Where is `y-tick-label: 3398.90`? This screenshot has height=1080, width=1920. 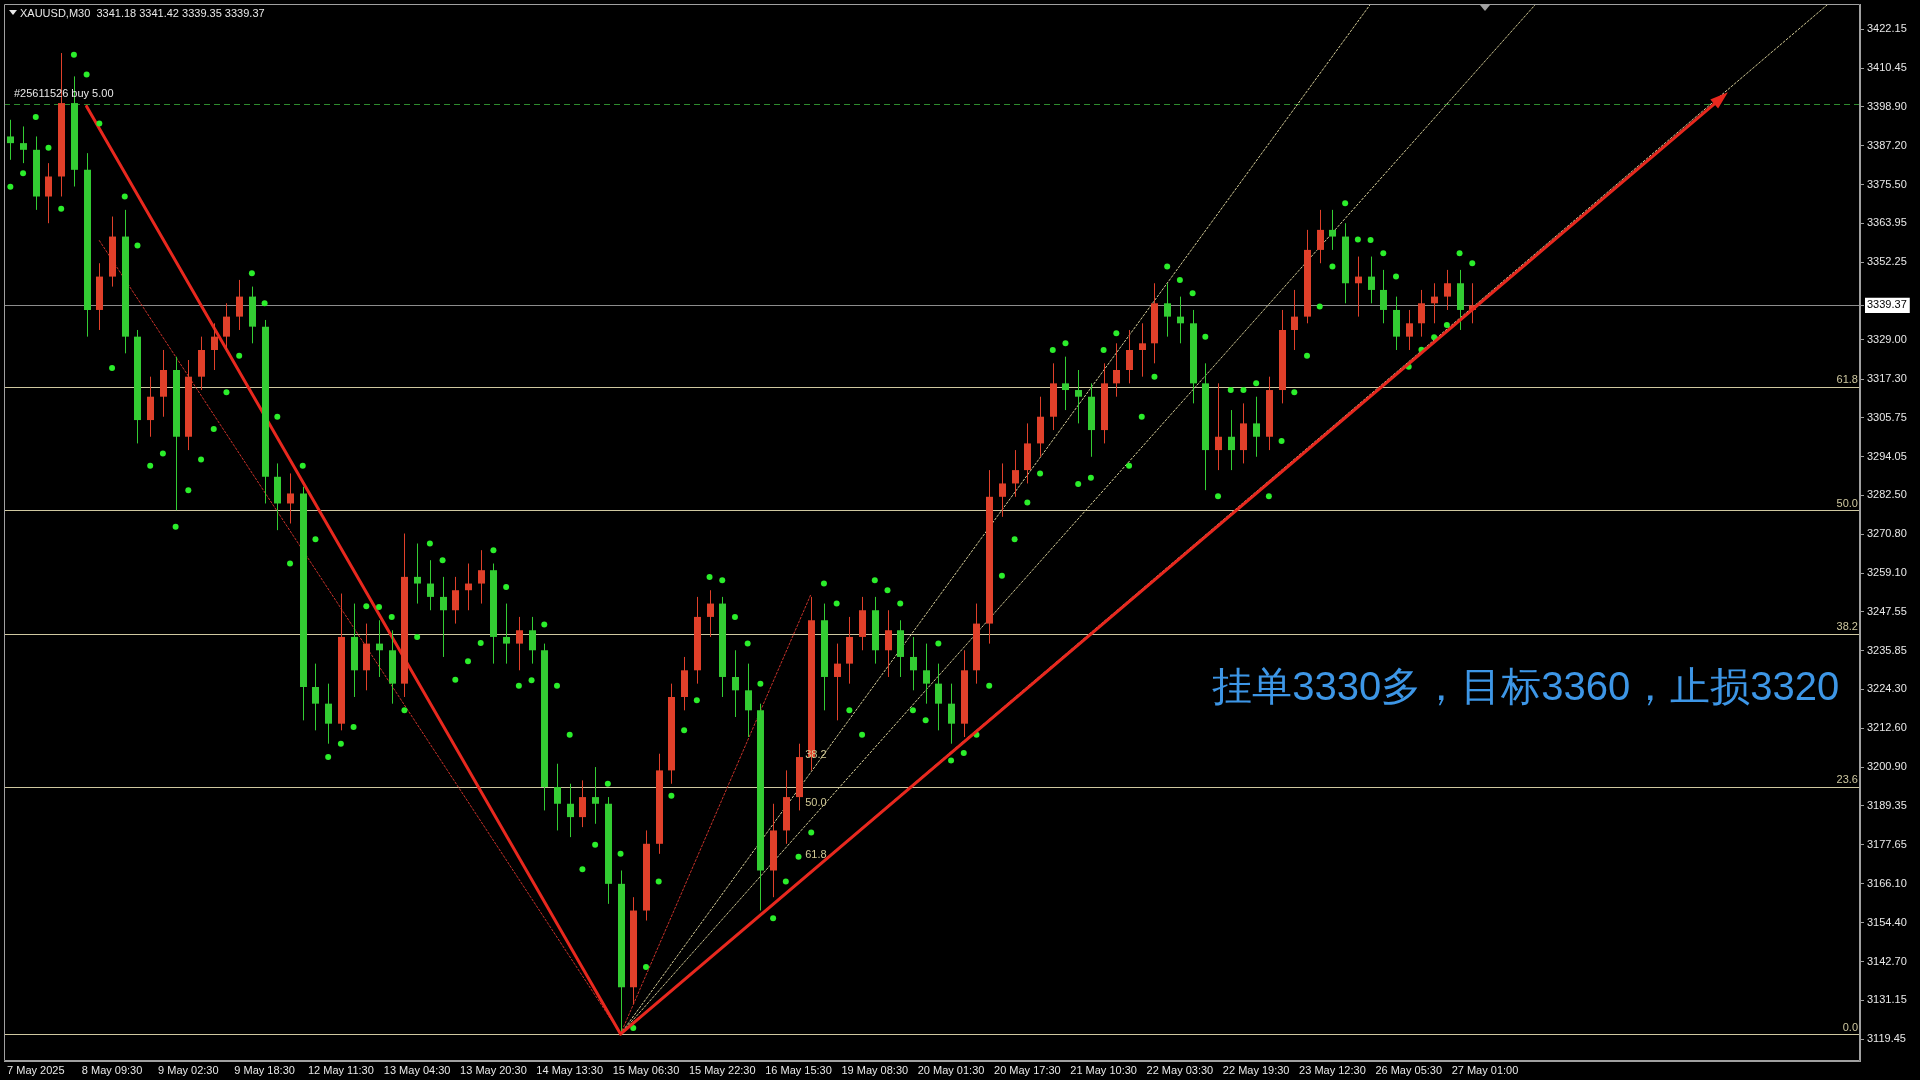 y-tick-label: 3398.90 is located at coordinates (1887, 105).